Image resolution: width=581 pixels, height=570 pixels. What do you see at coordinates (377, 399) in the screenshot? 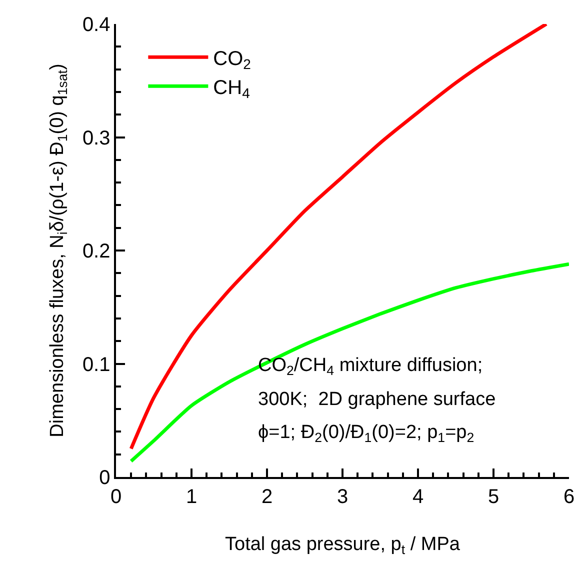
I see `annotation: 300K; 2D graphene surface` at bounding box center [377, 399].